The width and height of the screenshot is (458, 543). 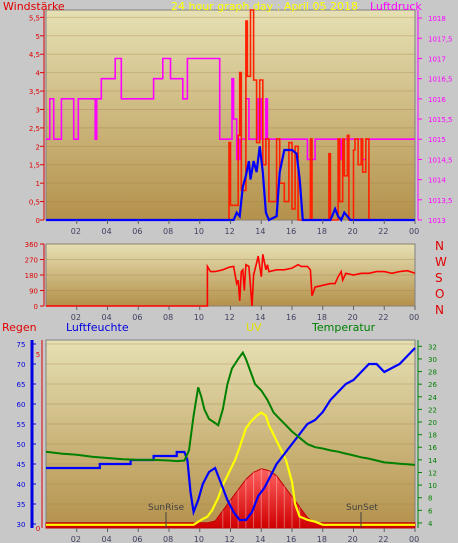 I want to click on middle-x-tick-22: 22, so click(x=383, y=317).